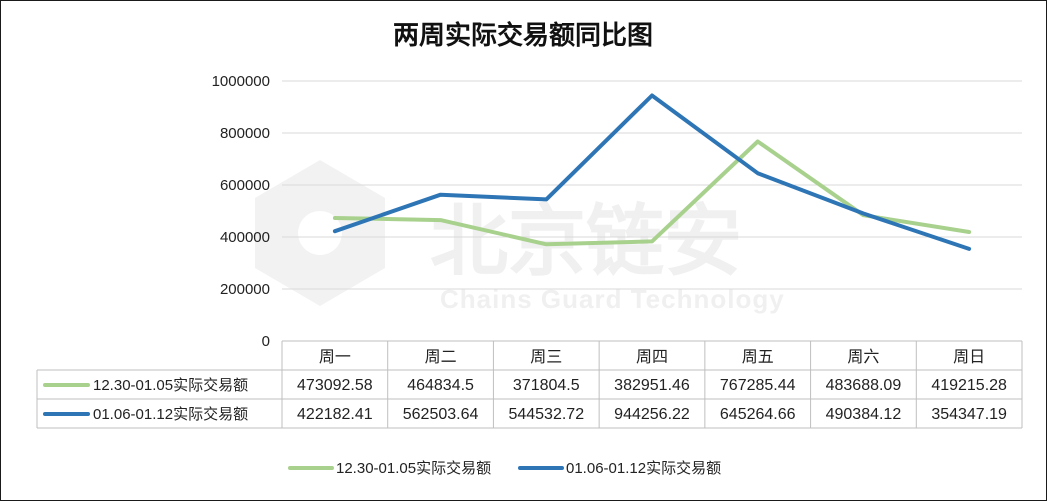 This screenshot has height=501, width=1047. What do you see at coordinates (652, 356) in the screenshot?
I see `x-category-label: 周四` at bounding box center [652, 356].